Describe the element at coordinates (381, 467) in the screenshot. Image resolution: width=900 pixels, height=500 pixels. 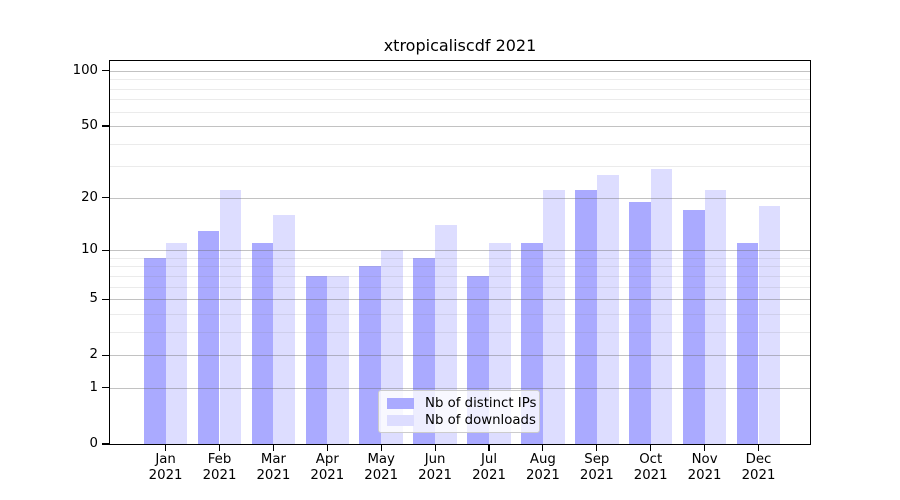
I see `x-axis-tick-label: May 2021` at that location.